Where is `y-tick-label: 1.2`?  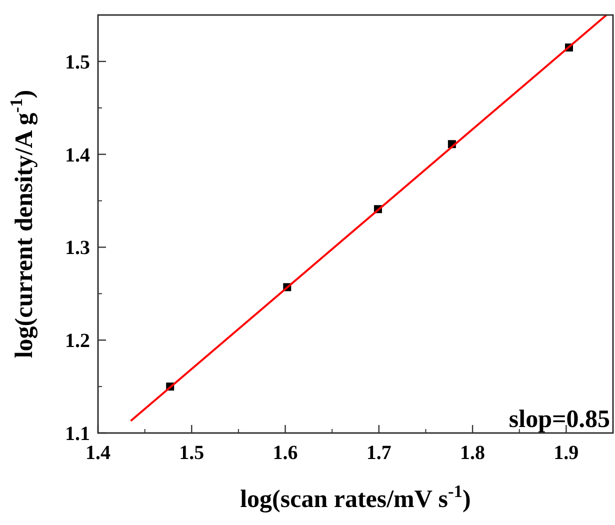
y-tick-label: 1.2 is located at coordinates (77, 341).